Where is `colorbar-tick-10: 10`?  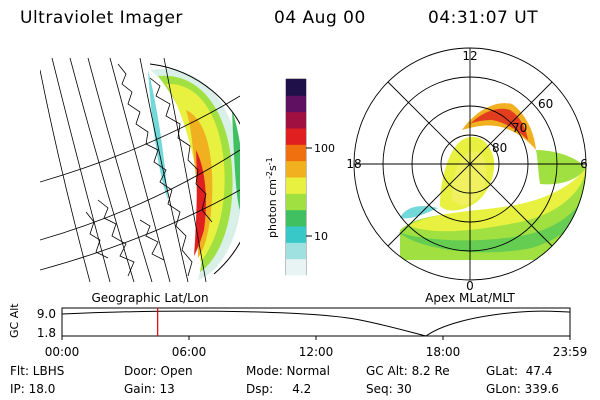 colorbar-tick-10: 10 is located at coordinates (321, 236).